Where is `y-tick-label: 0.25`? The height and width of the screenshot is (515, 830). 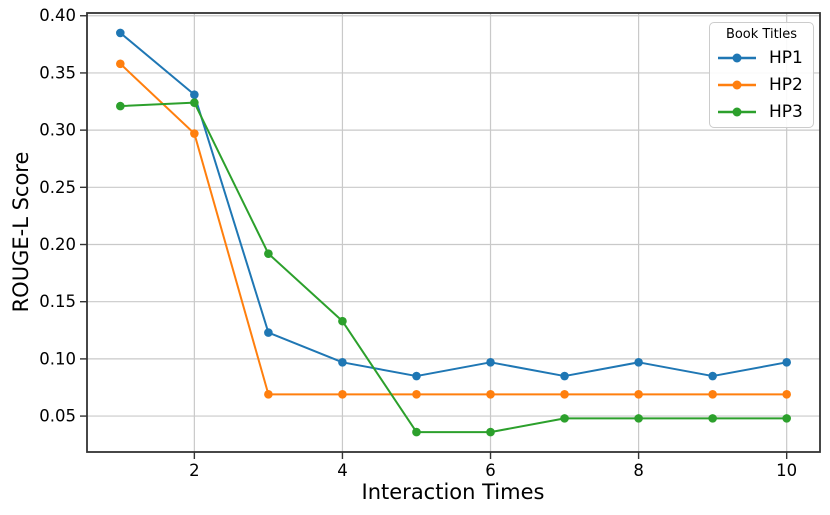
y-tick-label: 0.25 is located at coordinates (57, 187).